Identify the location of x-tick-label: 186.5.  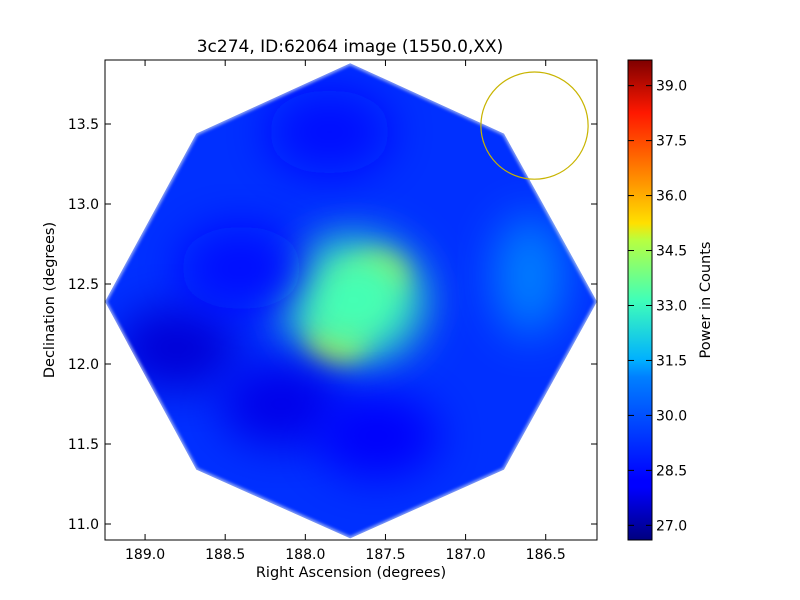
(546, 555).